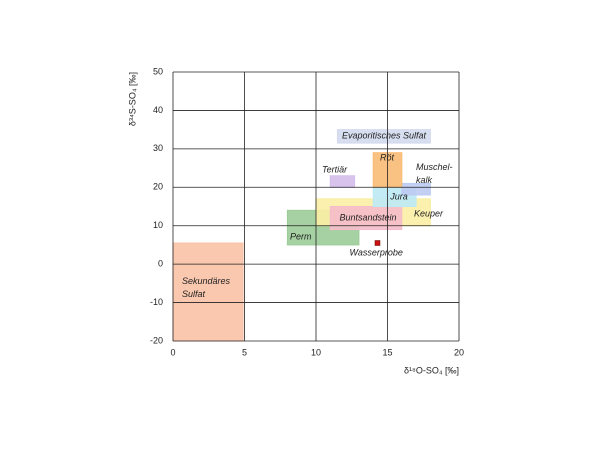 This screenshot has width=600, height=450. What do you see at coordinates (156, 302) in the screenshot?
I see `y-tick-label: -10` at bounding box center [156, 302].